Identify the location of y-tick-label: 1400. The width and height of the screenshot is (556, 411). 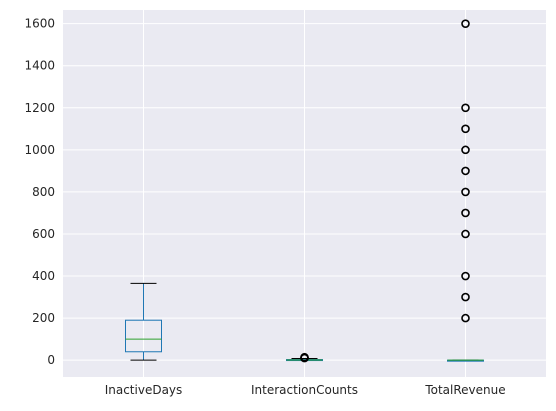
(39, 66).